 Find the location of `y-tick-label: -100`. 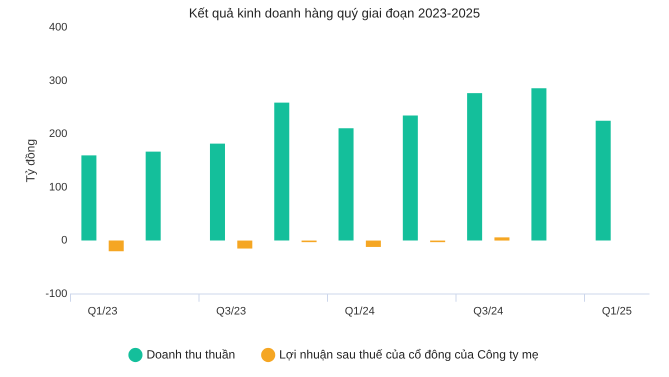

y-tick-label: -100 is located at coordinates (56, 294).